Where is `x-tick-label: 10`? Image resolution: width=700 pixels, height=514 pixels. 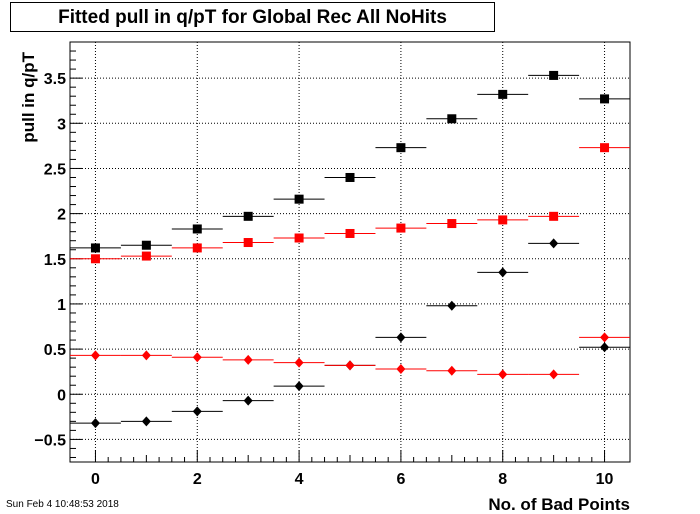
x-tick-label: 10 is located at coordinates (605, 479).